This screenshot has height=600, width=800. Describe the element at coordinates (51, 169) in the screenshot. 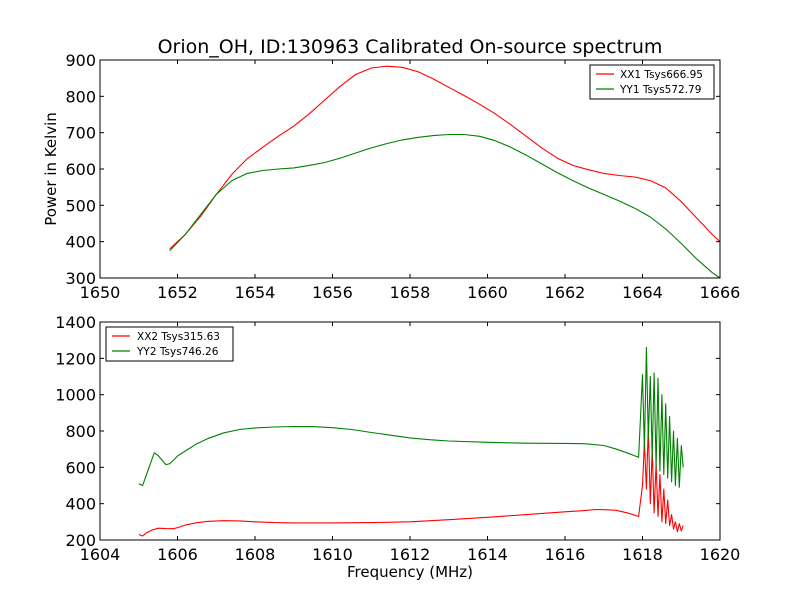

I see `y-axis-label-top: Power in Kelvin` at that location.